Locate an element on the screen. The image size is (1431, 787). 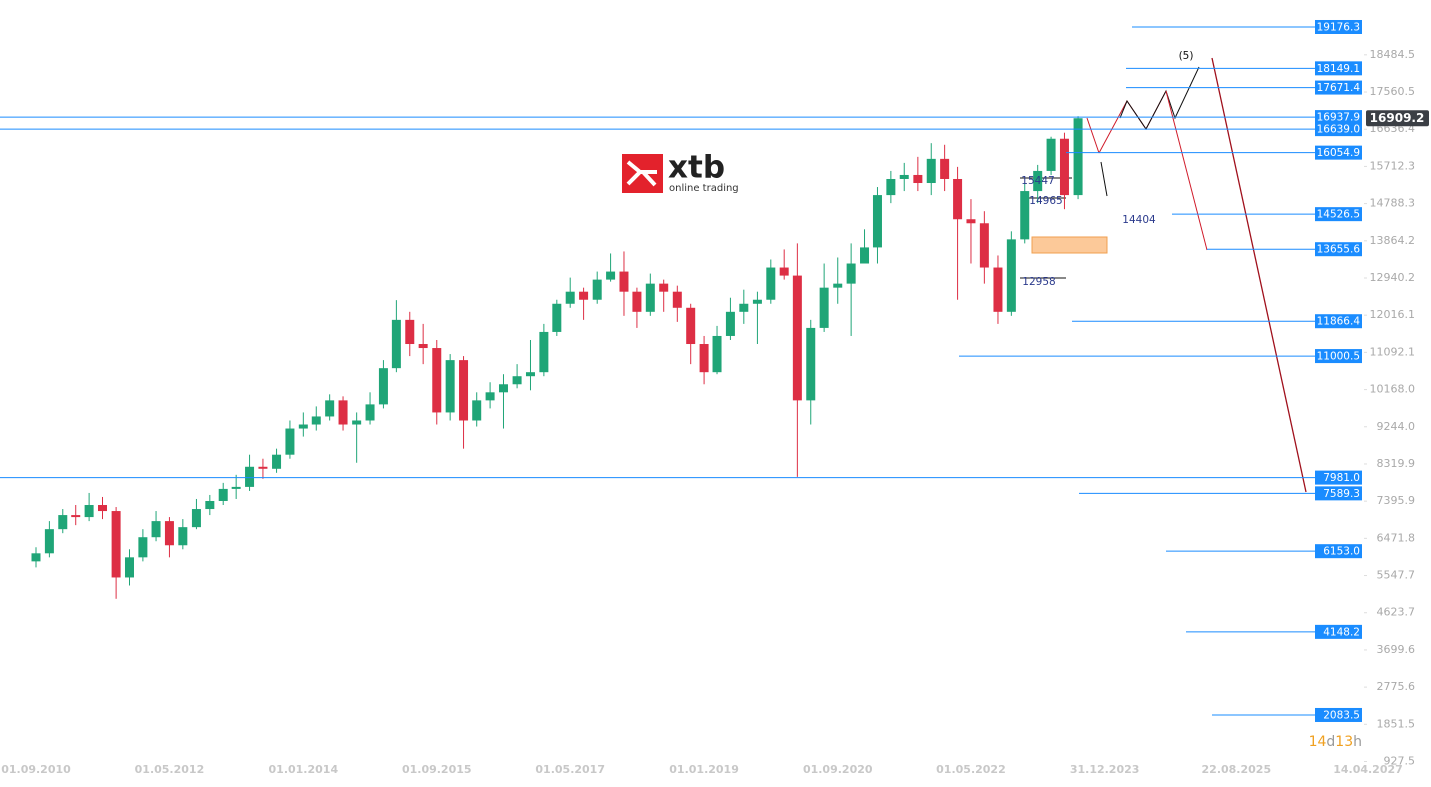
y-tick-label: 12016.1 is located at coordinates (1393, 314).